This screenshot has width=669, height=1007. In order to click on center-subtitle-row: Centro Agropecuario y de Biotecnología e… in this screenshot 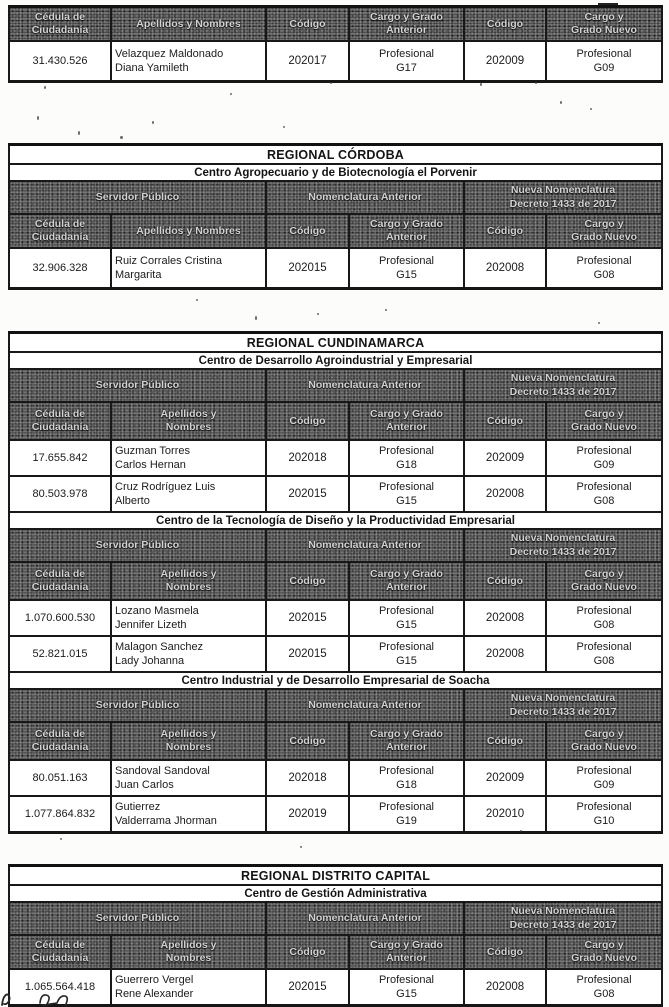, I will do `click(335, 172)`.